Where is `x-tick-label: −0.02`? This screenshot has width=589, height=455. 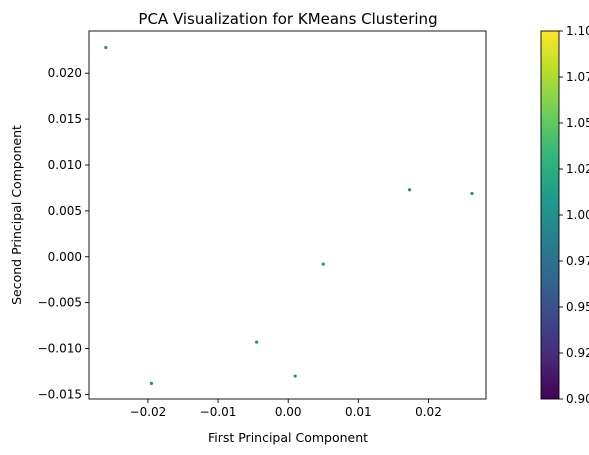 x-tick-label: −0.02 is located at coordinates (148, 412).